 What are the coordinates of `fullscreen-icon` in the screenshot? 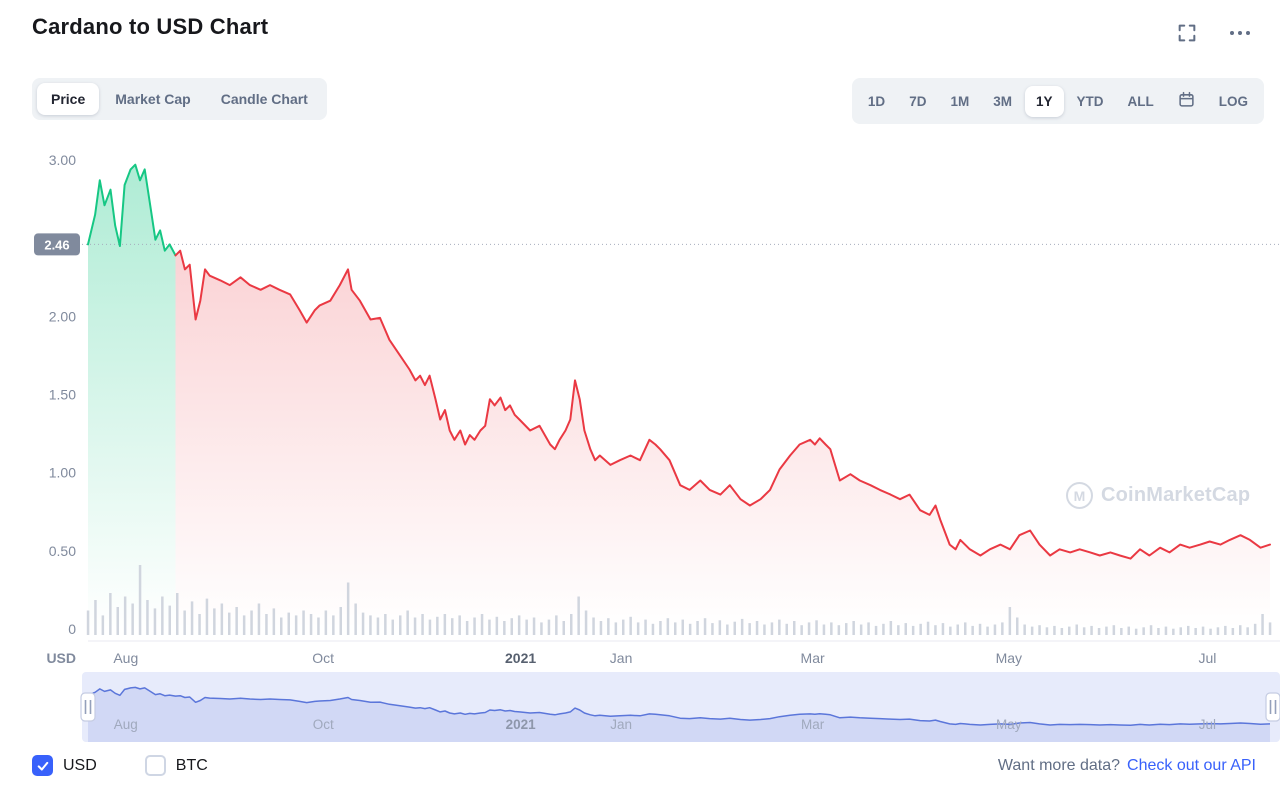 It's located at (1187, 33).